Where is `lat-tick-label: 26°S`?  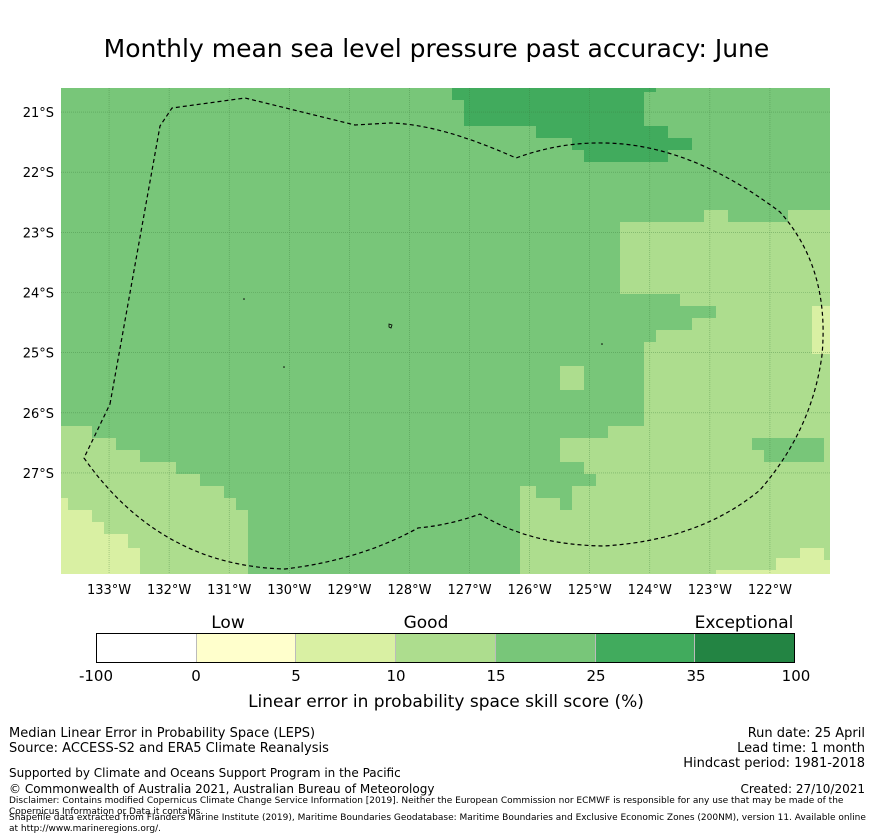 lat-tick-label: 26°S is located at coordinates (38, 414).